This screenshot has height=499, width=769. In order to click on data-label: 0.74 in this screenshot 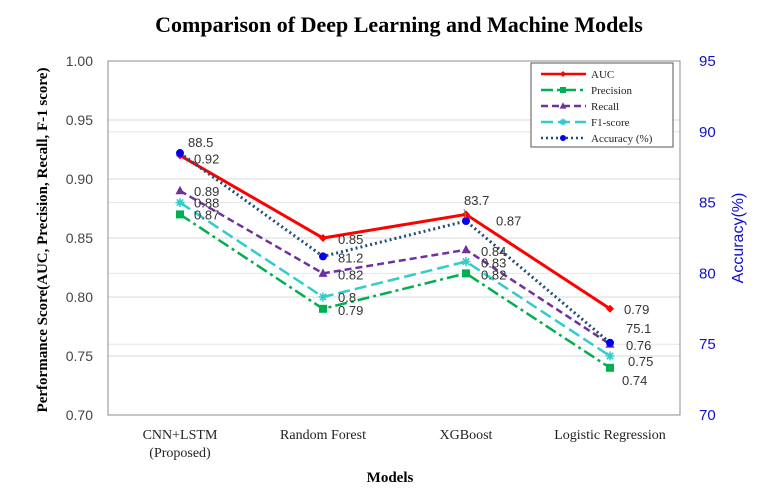, I will do `click(634, 380)`.